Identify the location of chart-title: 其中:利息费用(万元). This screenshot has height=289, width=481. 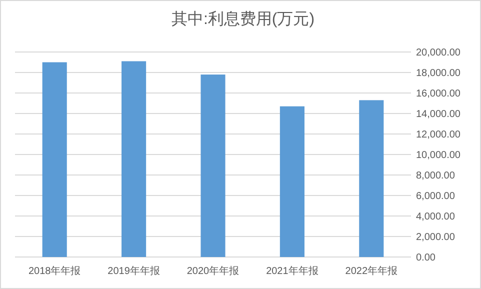
(243, 19).